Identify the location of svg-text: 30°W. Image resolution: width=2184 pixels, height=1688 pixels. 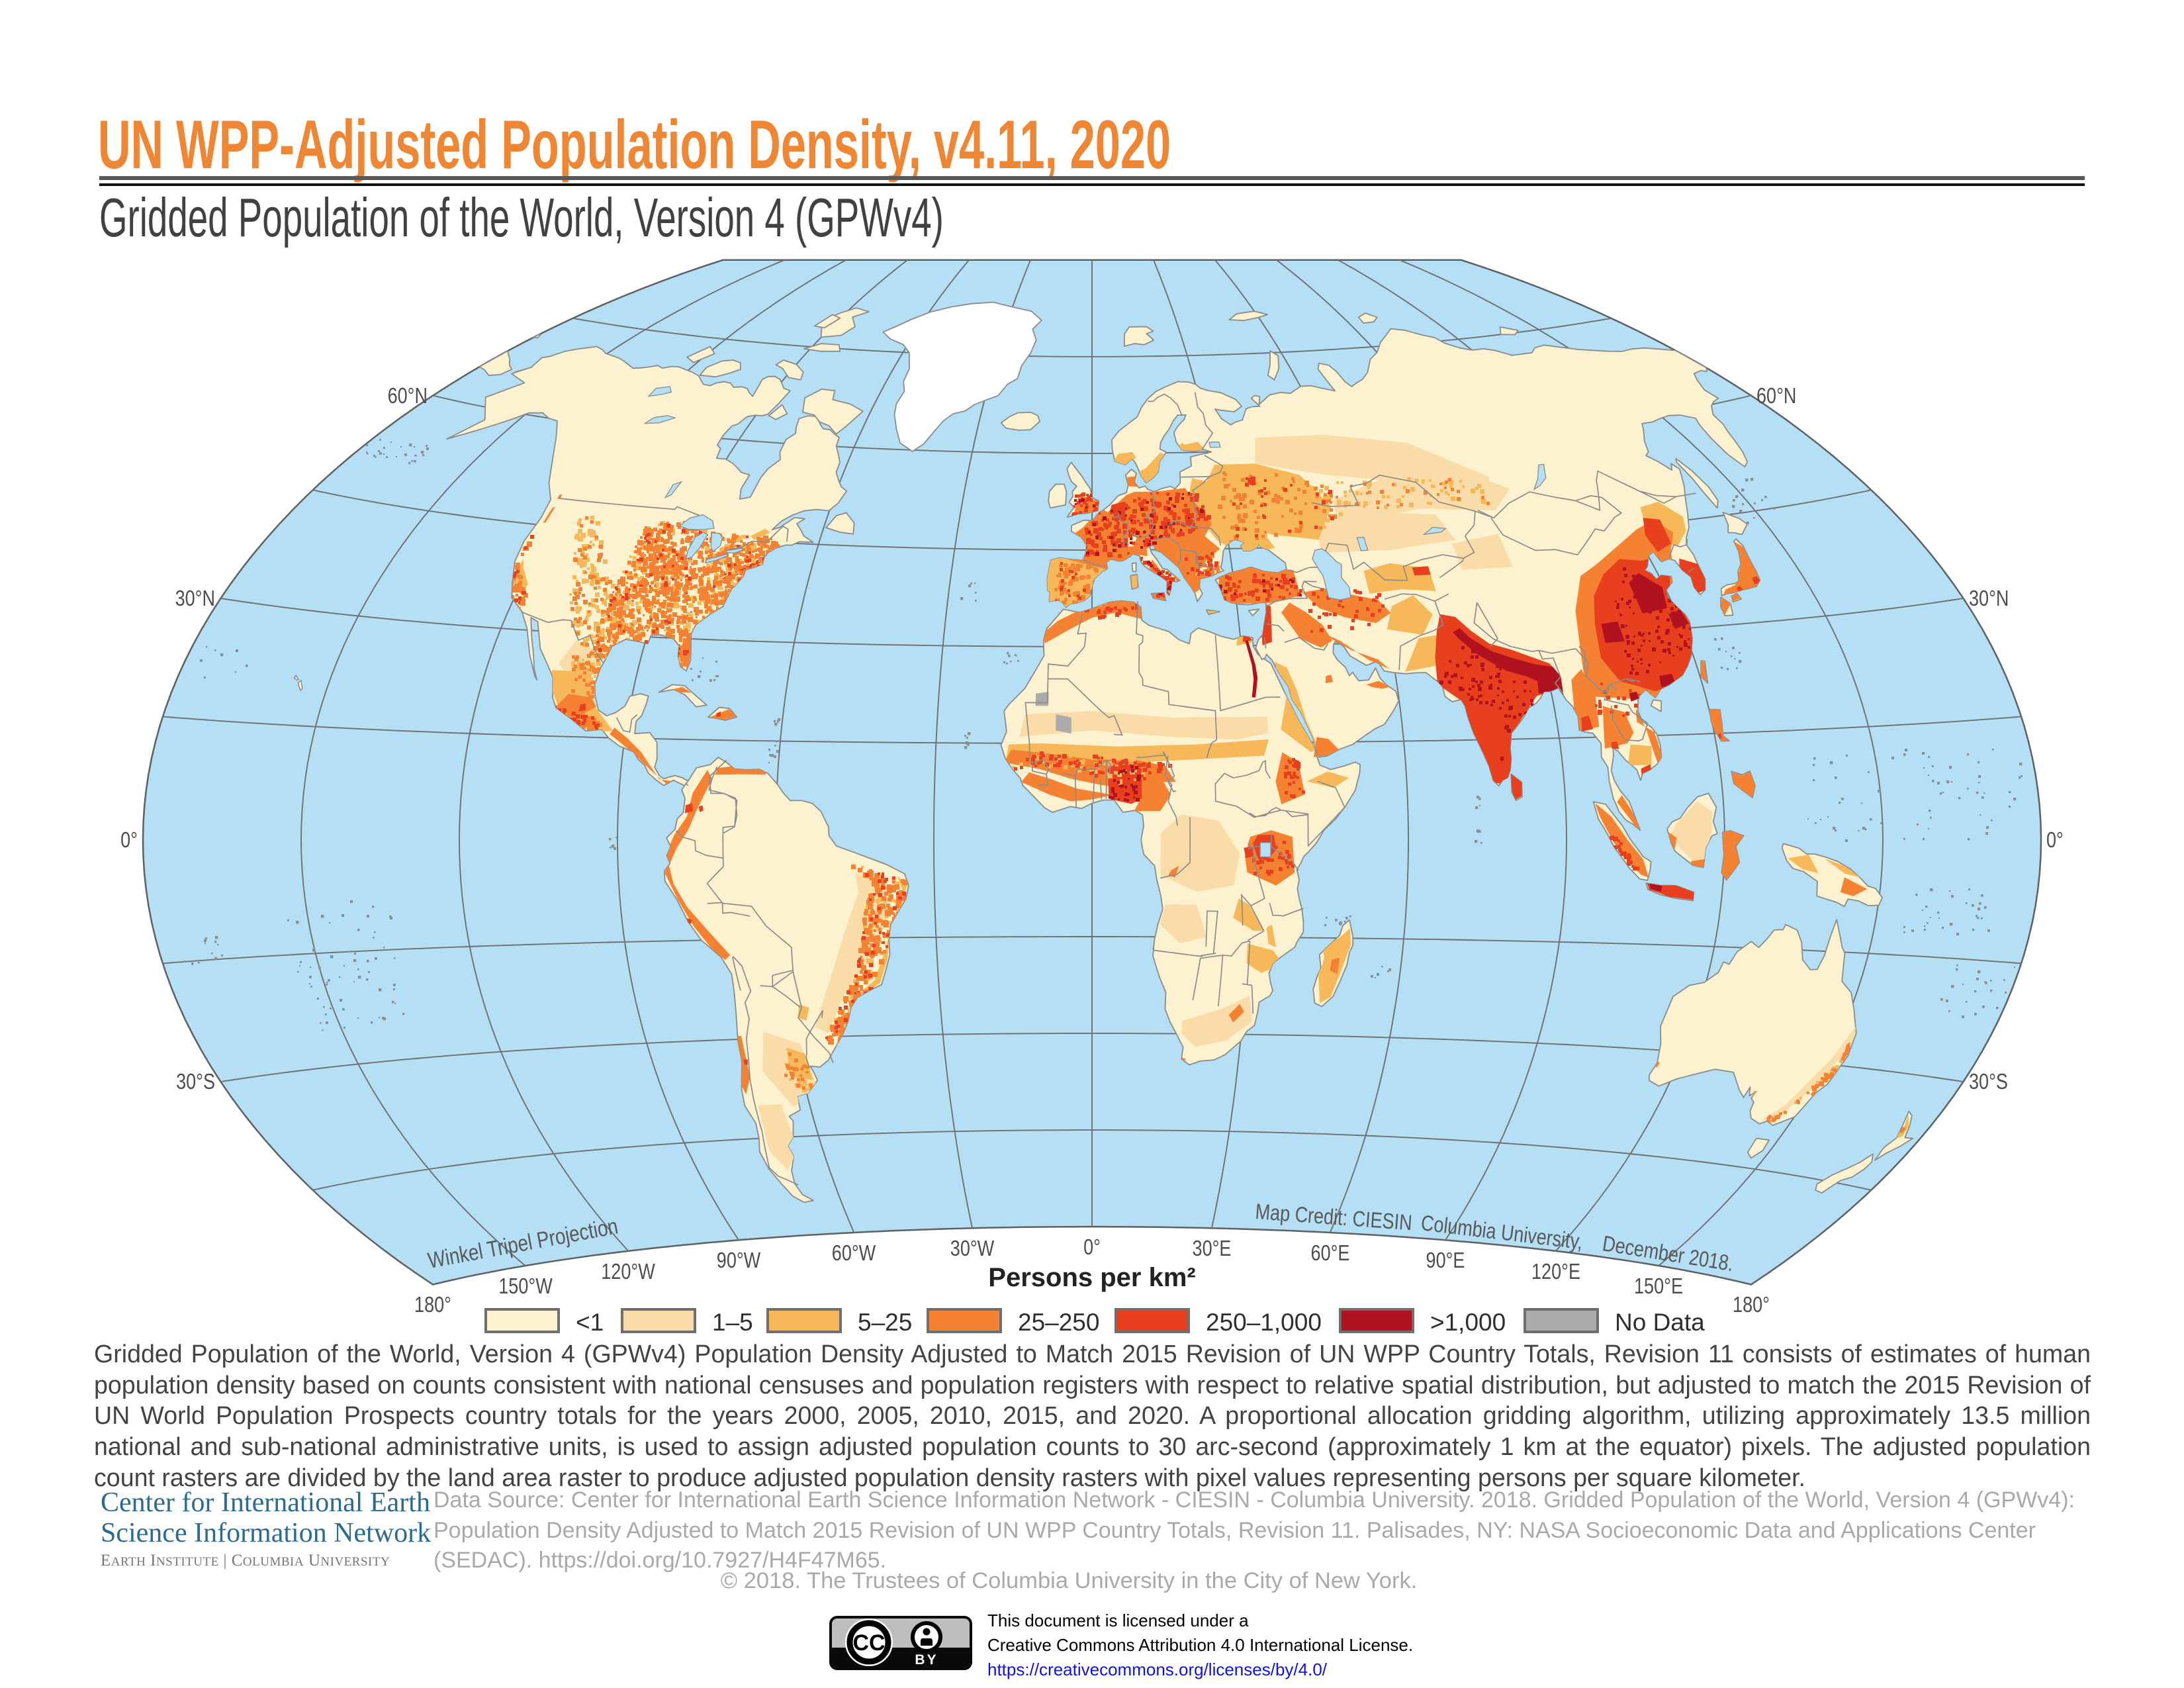
(973, 1249).